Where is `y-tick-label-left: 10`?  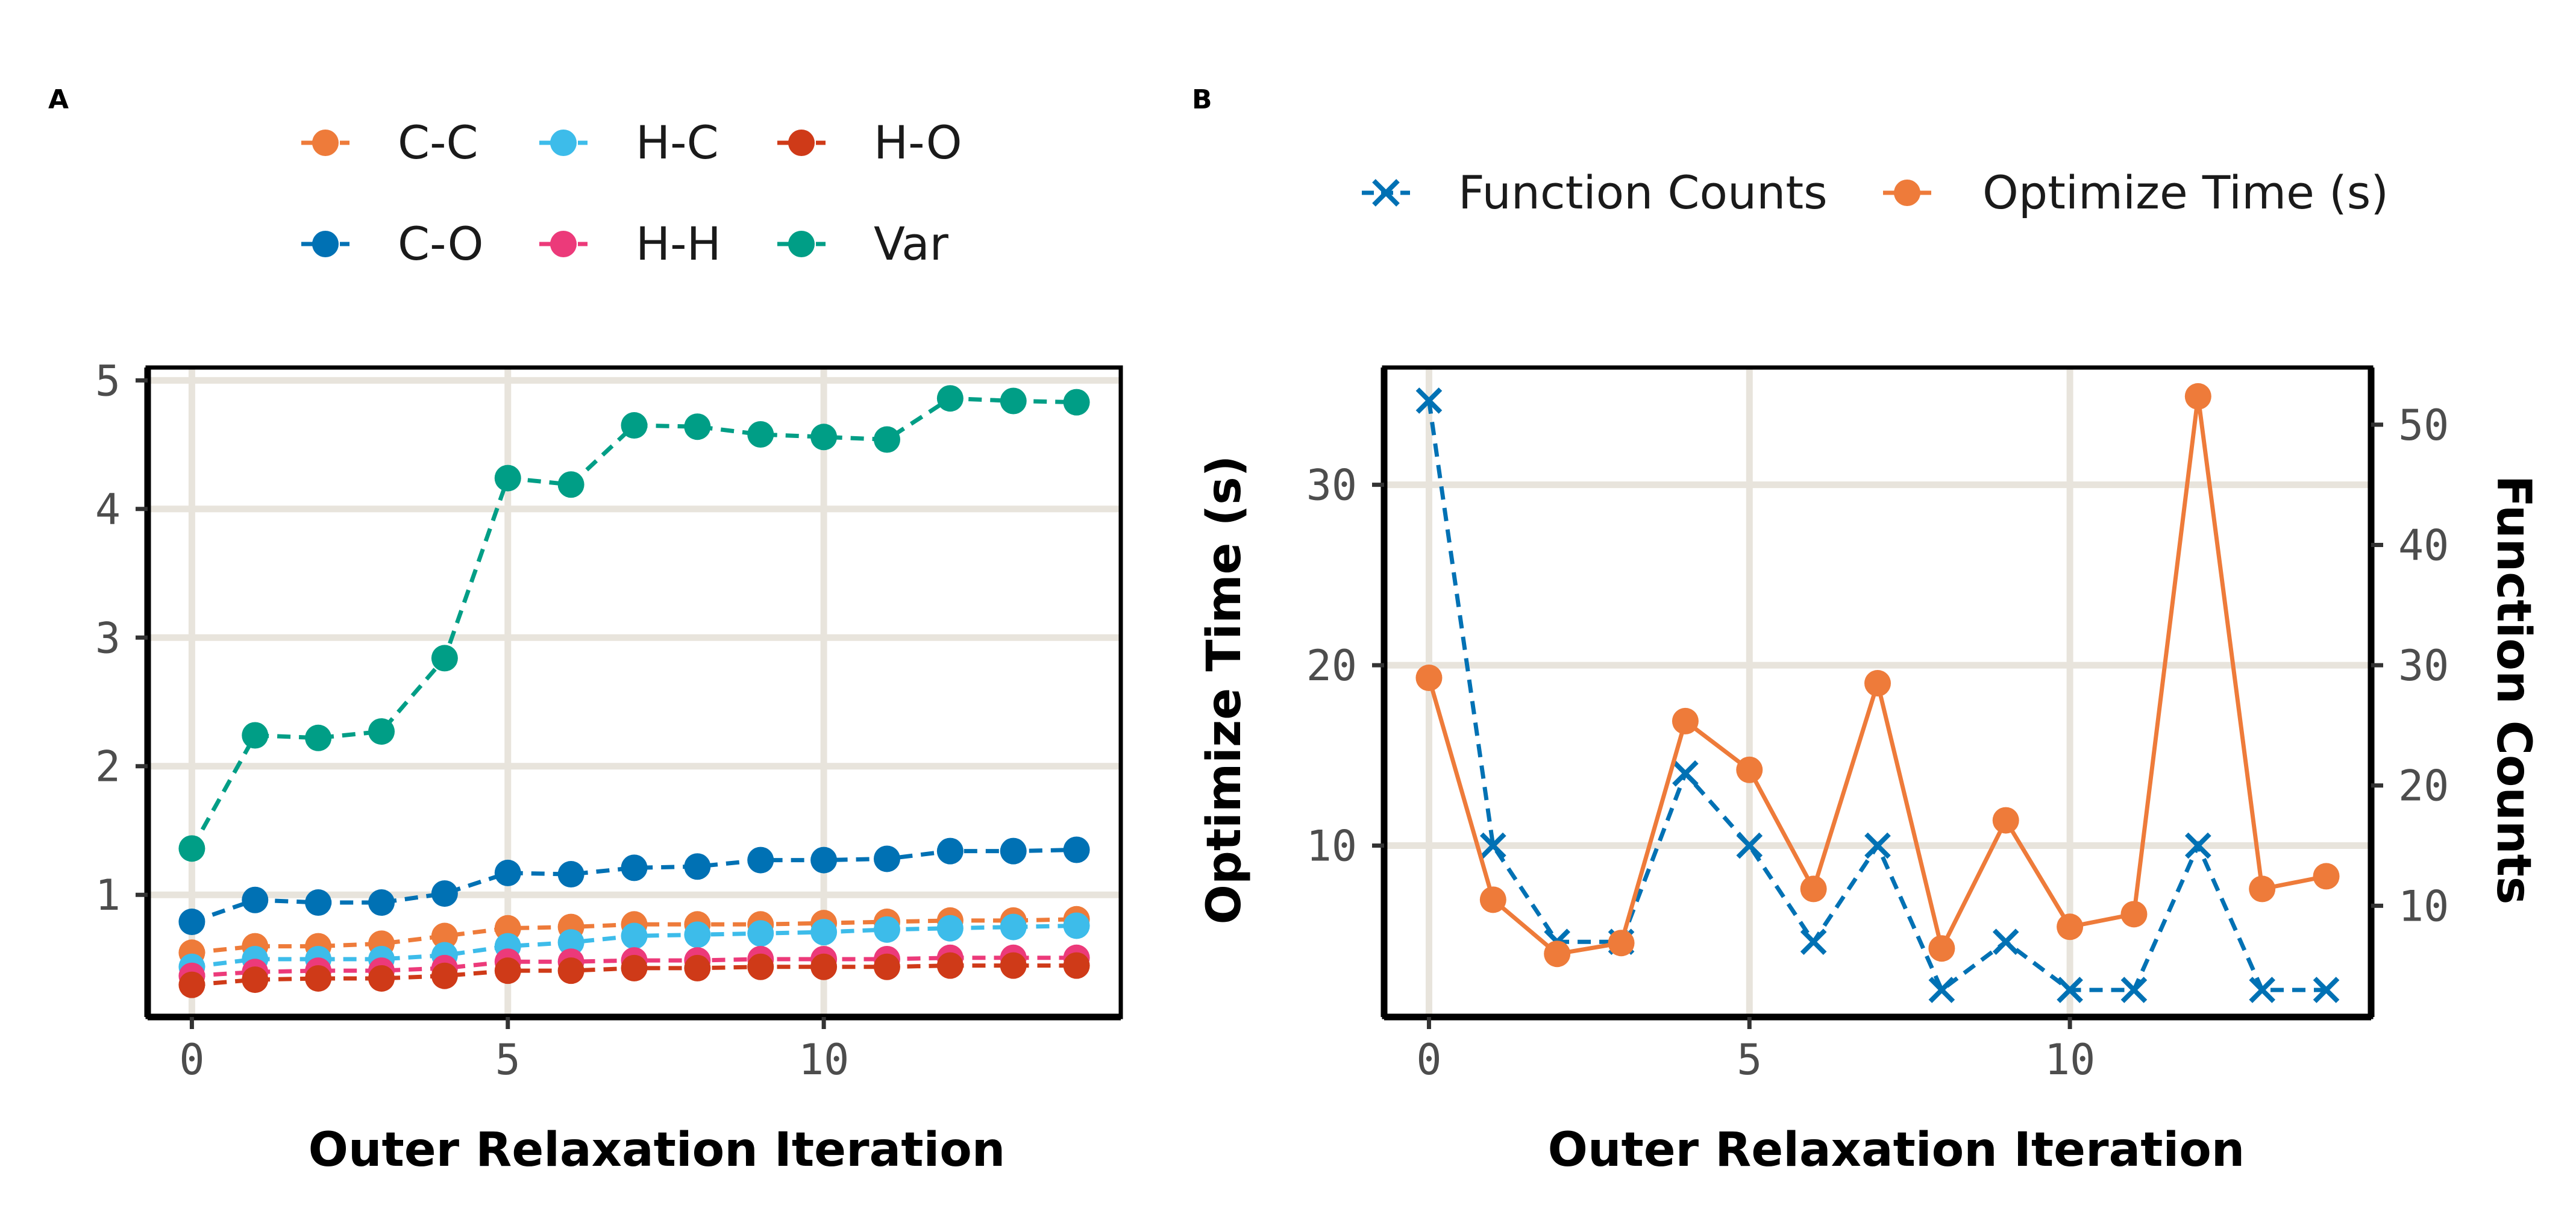 y-tick-label-left: 10 is located at coordinates (1331, 846).